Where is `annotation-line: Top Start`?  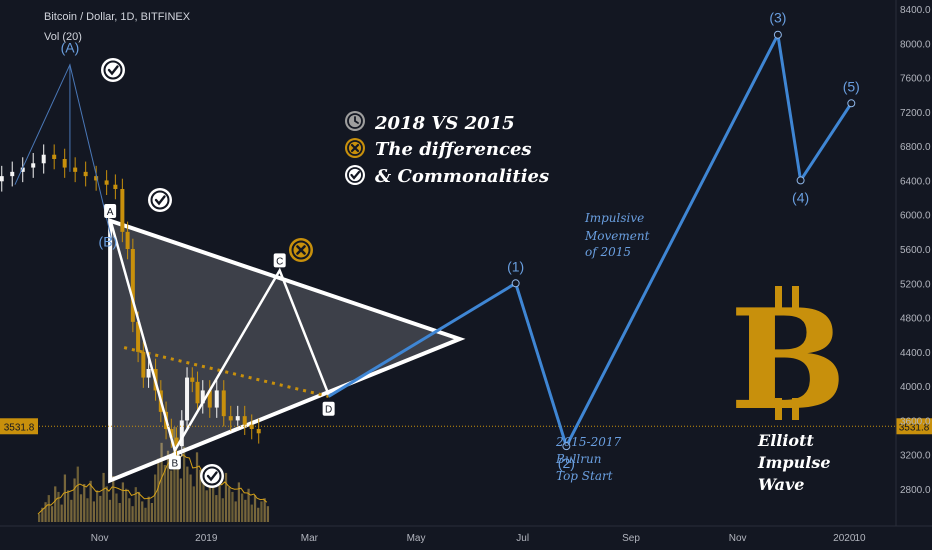
annotation-line: Top Start is located at coordinates (584, 476).